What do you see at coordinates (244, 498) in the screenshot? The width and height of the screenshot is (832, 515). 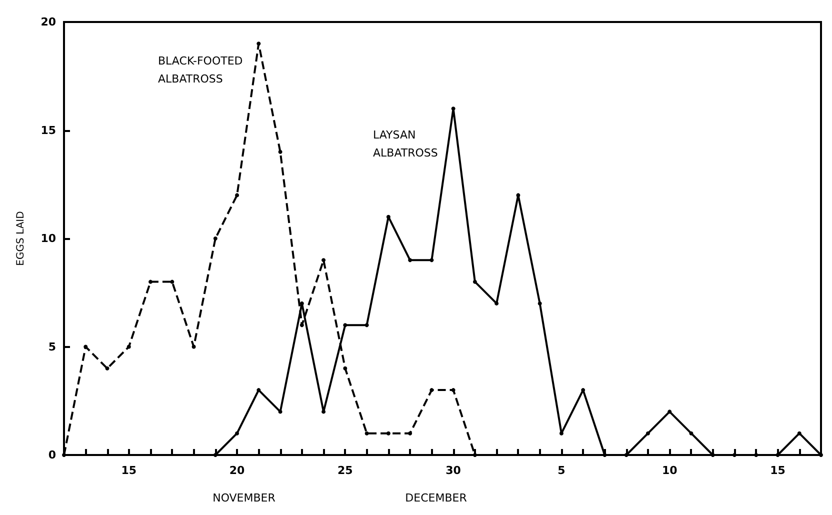 I see `text: NOVEMBER` at bounding box center [244, 498].